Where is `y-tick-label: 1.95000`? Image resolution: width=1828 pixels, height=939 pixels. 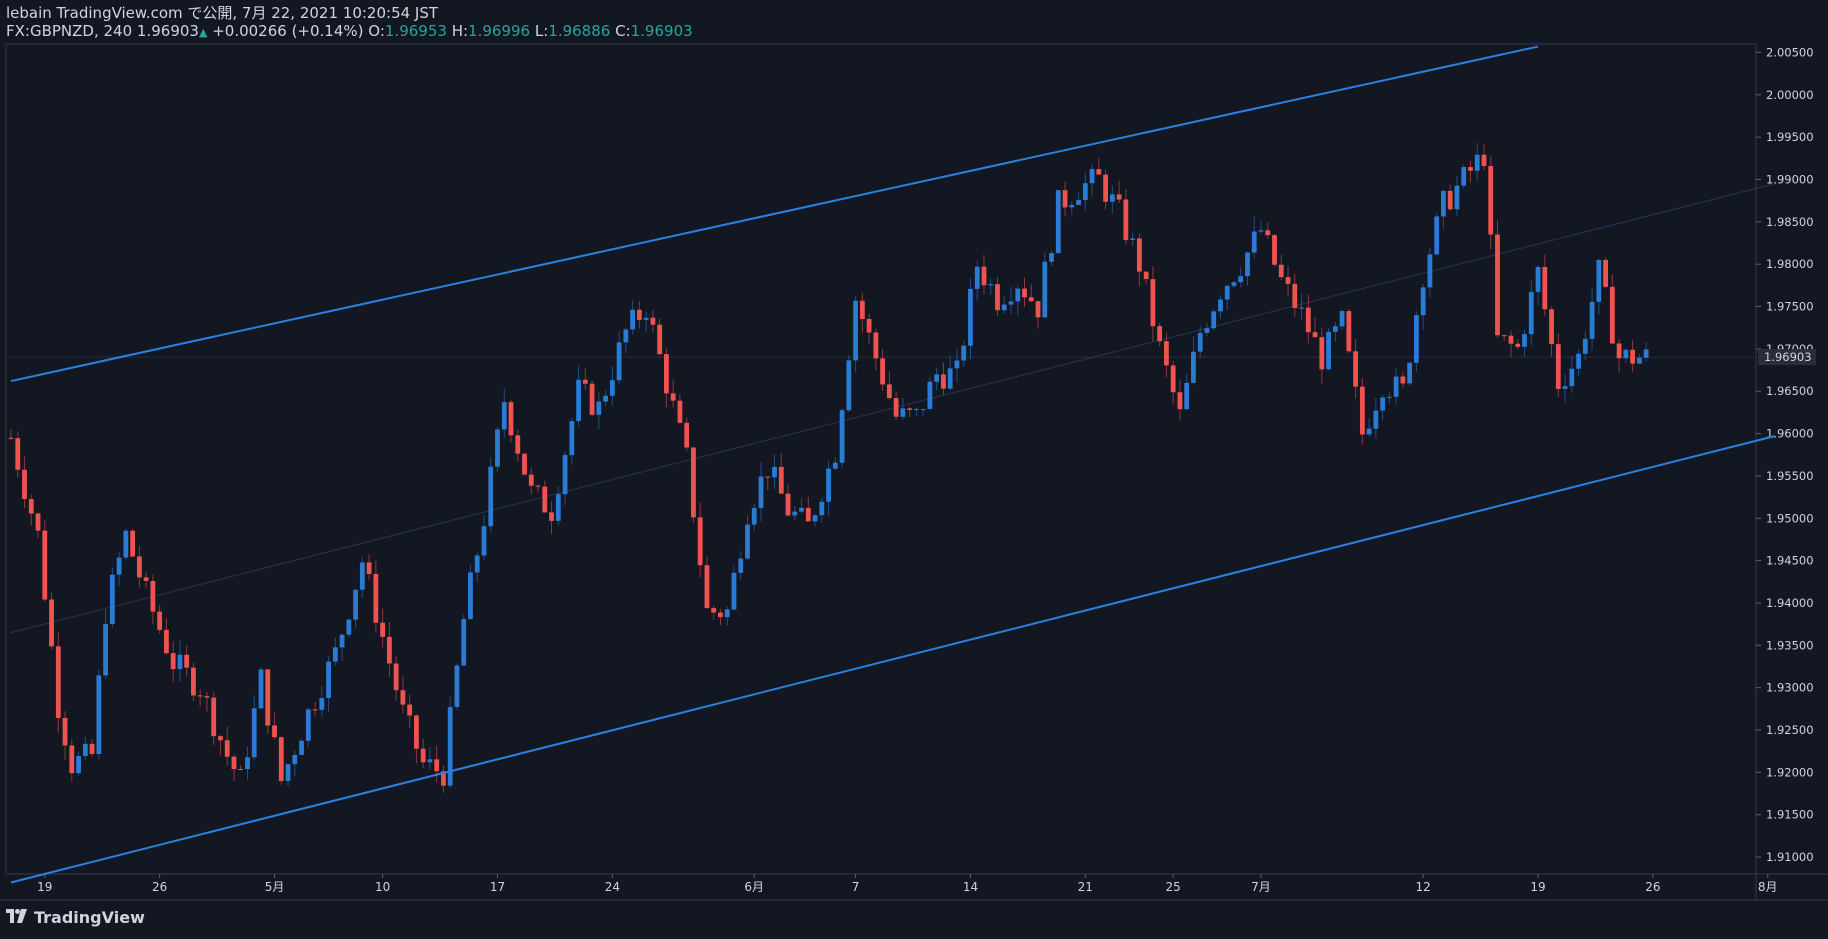
y-tick-label: 1.95000 is located at coordinates (1790, 518).